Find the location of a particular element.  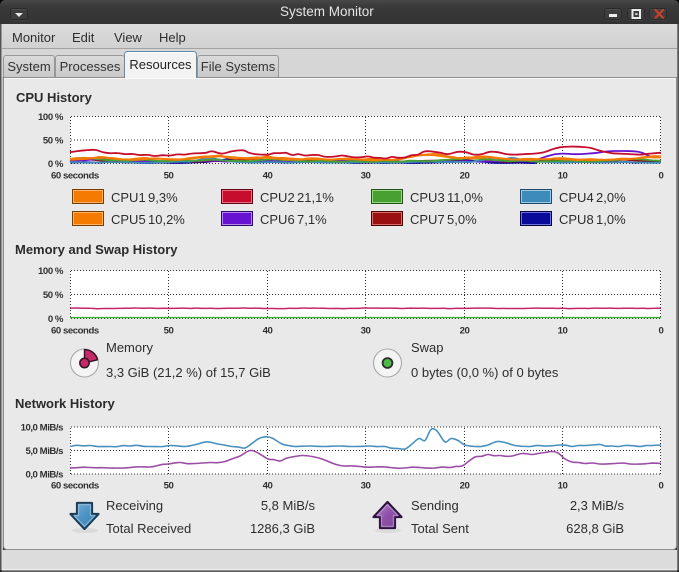

svg-text: 10,0 MiB/s is located at coordinates (42, 428).